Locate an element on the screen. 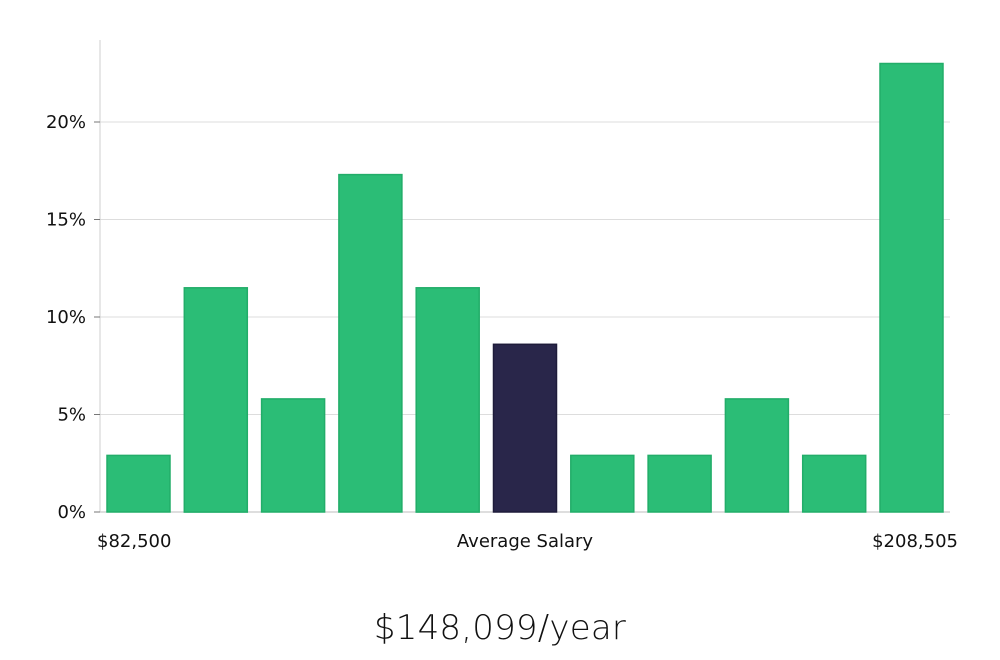 The height and width of the screenshot is (660, 1000). y-tick-label: 20% is located at coordinates (66, 122).